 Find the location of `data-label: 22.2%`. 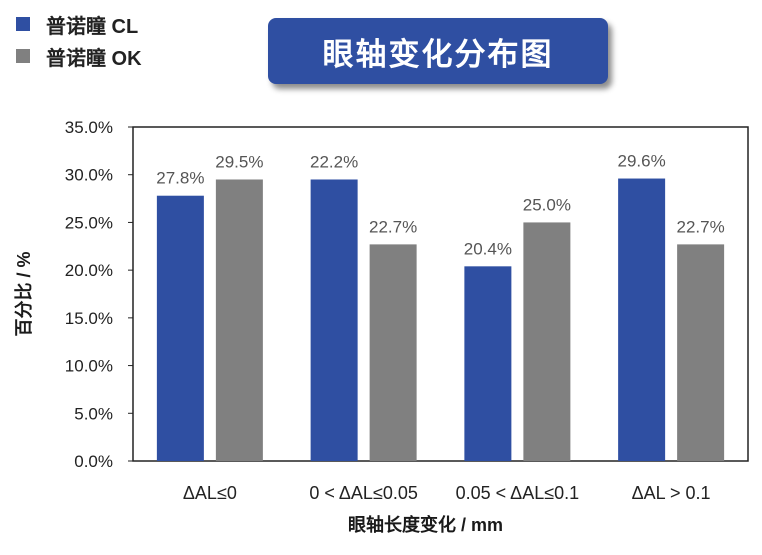

data-label: 22.2% is located at coordinates (334, 161).